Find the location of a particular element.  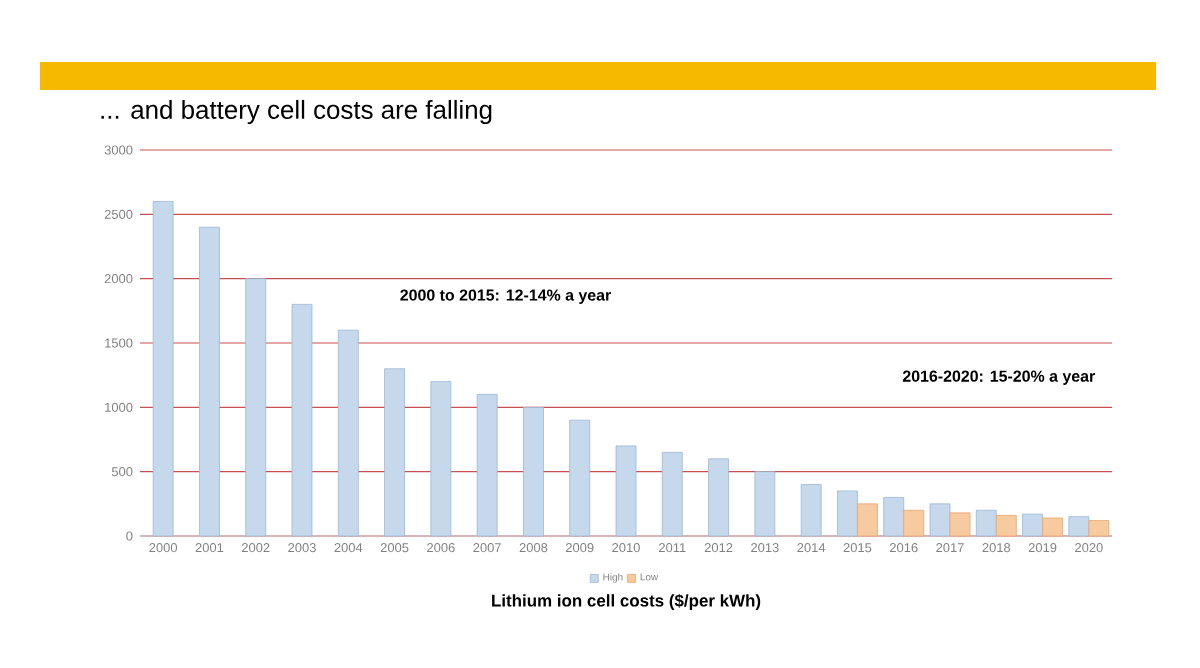

x-axis-title: Lithium ion cell costs ($/per kWh) is located at coordinates (626, 601).